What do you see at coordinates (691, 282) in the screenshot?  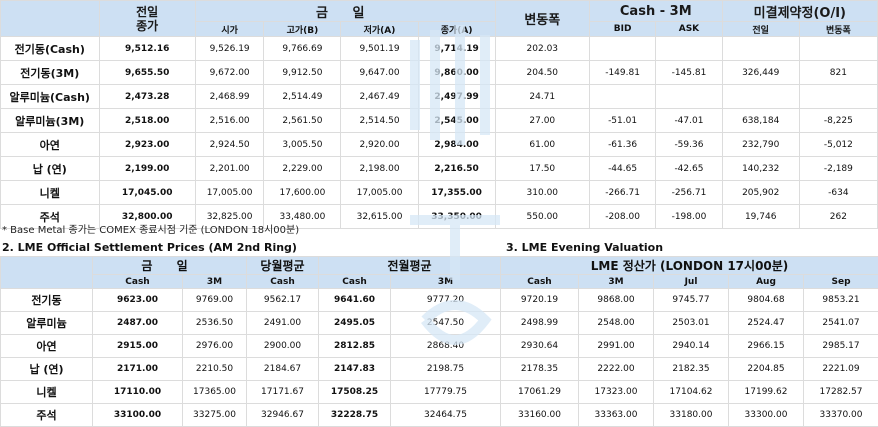 I see `col-jul-header: Jul` at bounding box center [691, 282].